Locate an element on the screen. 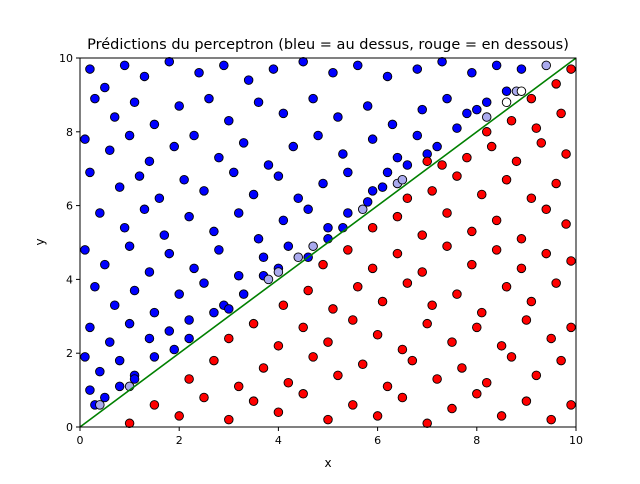 This screenshot has height=484, width=640. x-axis-label: x is located at coordinates (327, 463).